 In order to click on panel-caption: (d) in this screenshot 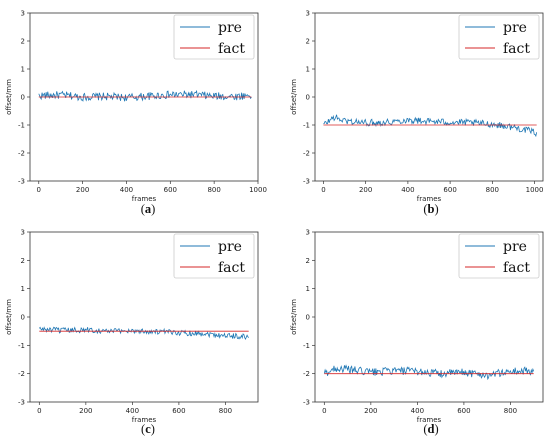, I will do `click(430, 429)`.